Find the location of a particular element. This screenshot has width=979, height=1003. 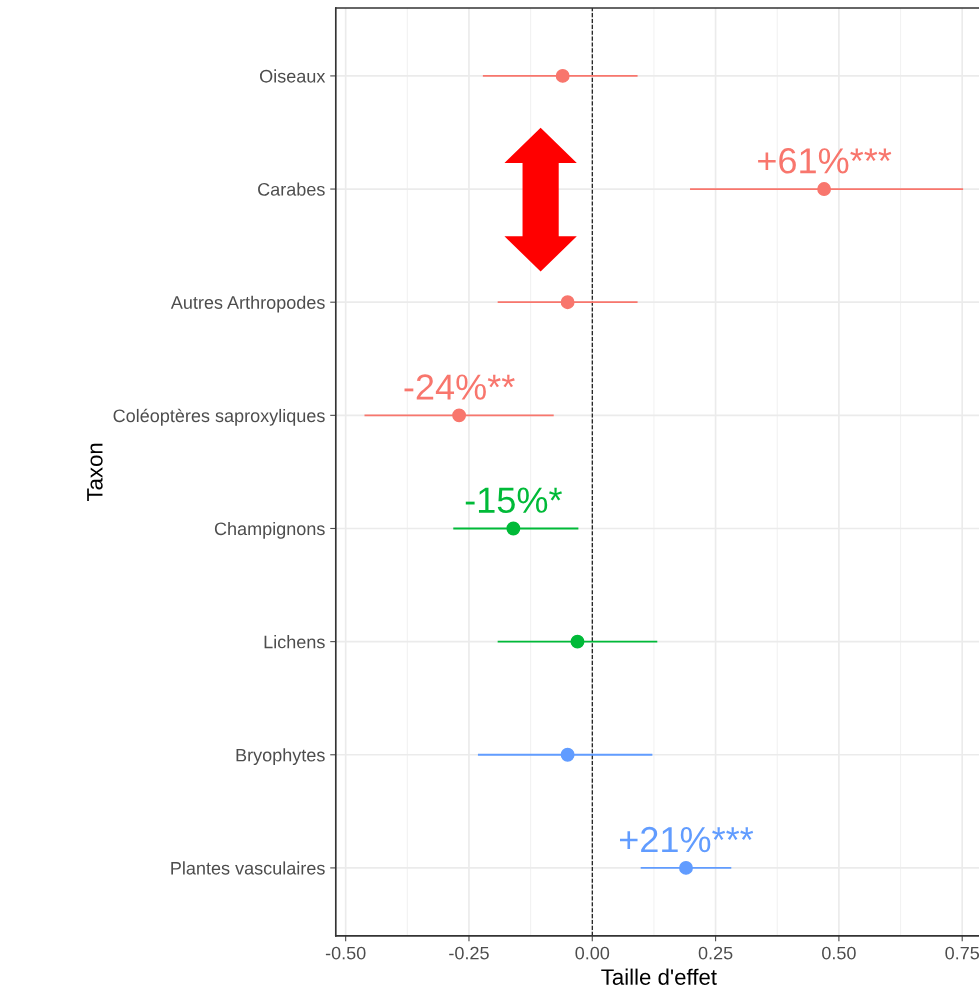

x-tick-label: 0.50 is located at coordinates (839, 953).